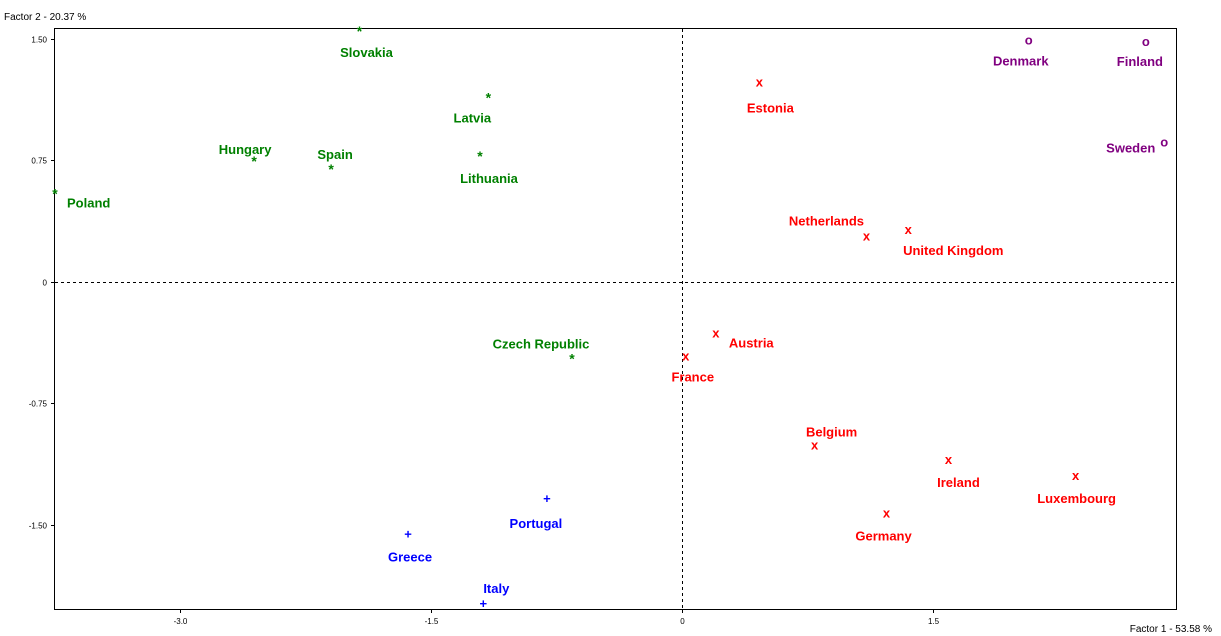 This screenshot has width=1221, height=636. What do you see at coordinates (1171, 629) in the screenshot?
I see `x-axis-caption: Factor 1 - 53.58 %` at bounding box center [1171, 629].